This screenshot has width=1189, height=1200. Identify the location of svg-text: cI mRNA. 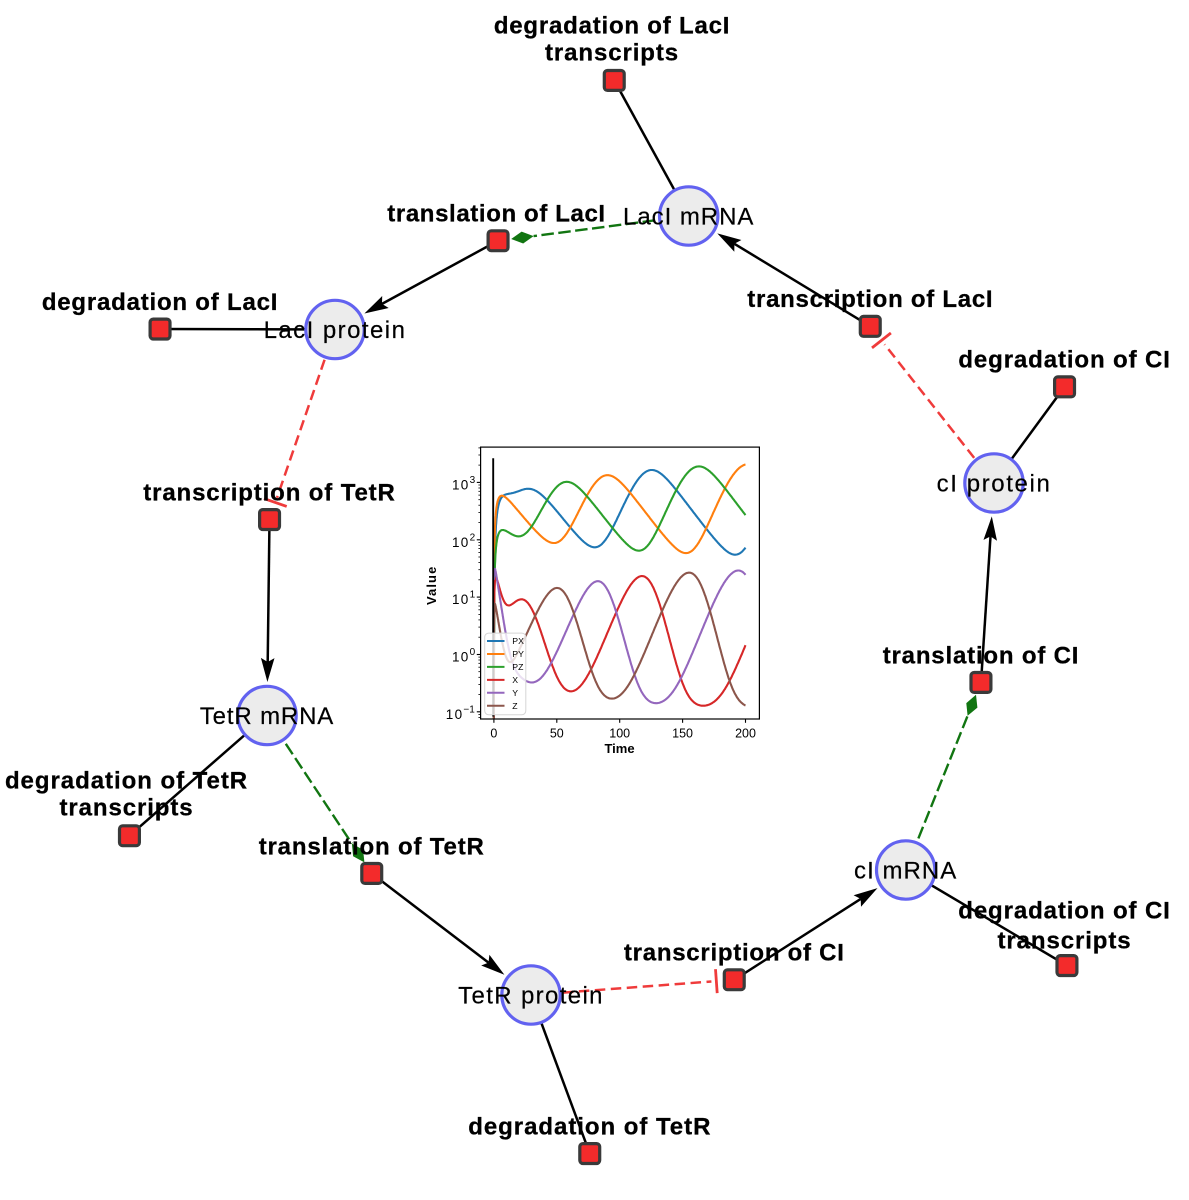
(905, 871).